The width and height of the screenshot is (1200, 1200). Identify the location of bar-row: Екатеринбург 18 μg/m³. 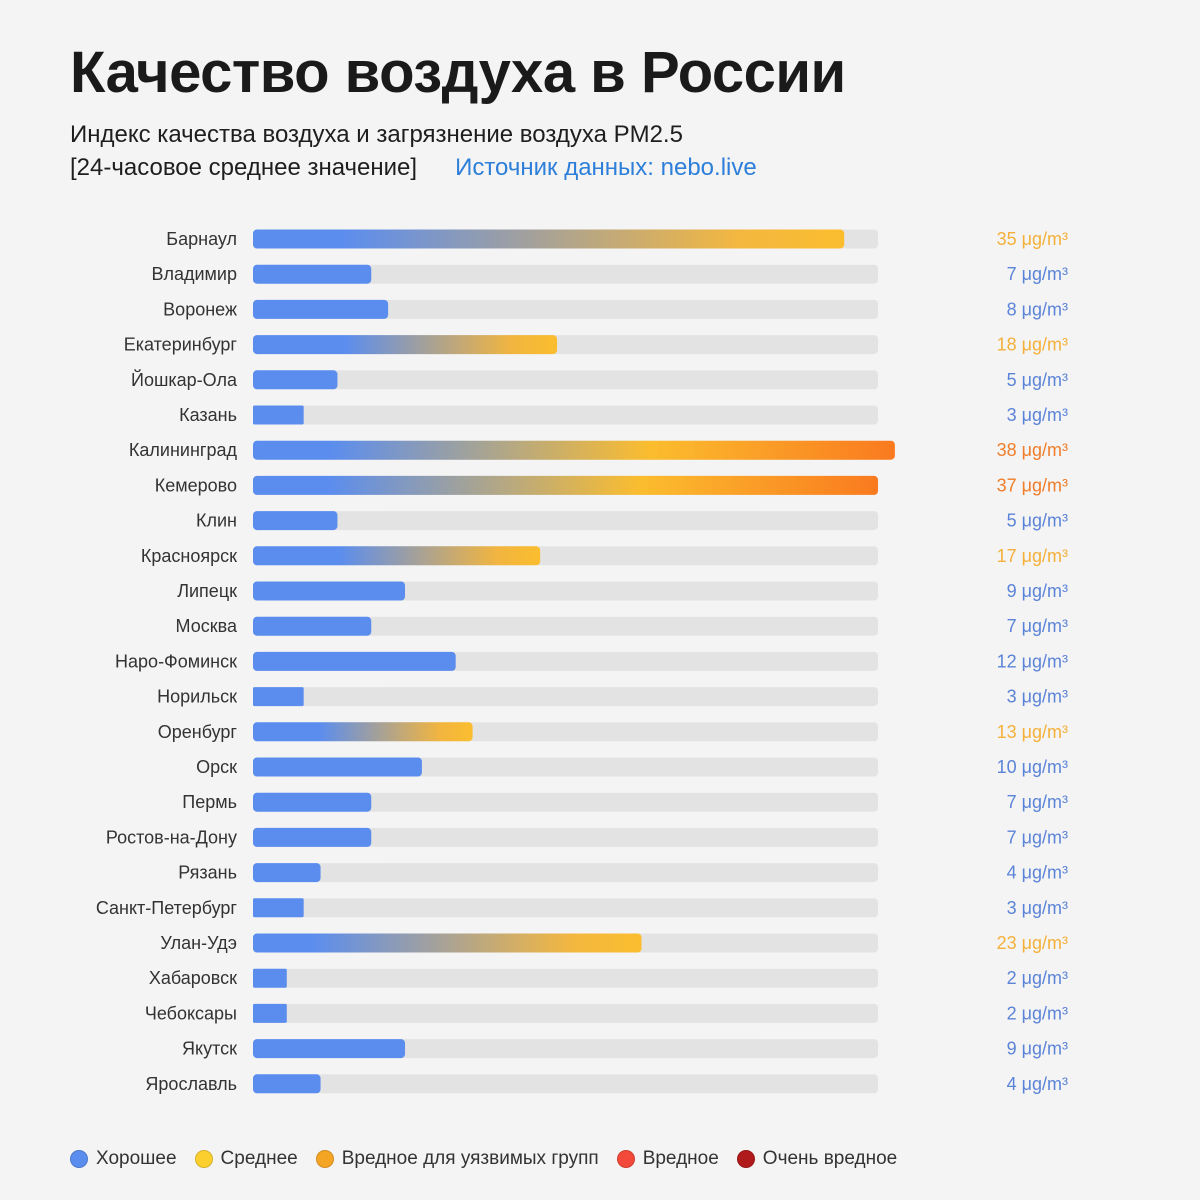
(596, 345).